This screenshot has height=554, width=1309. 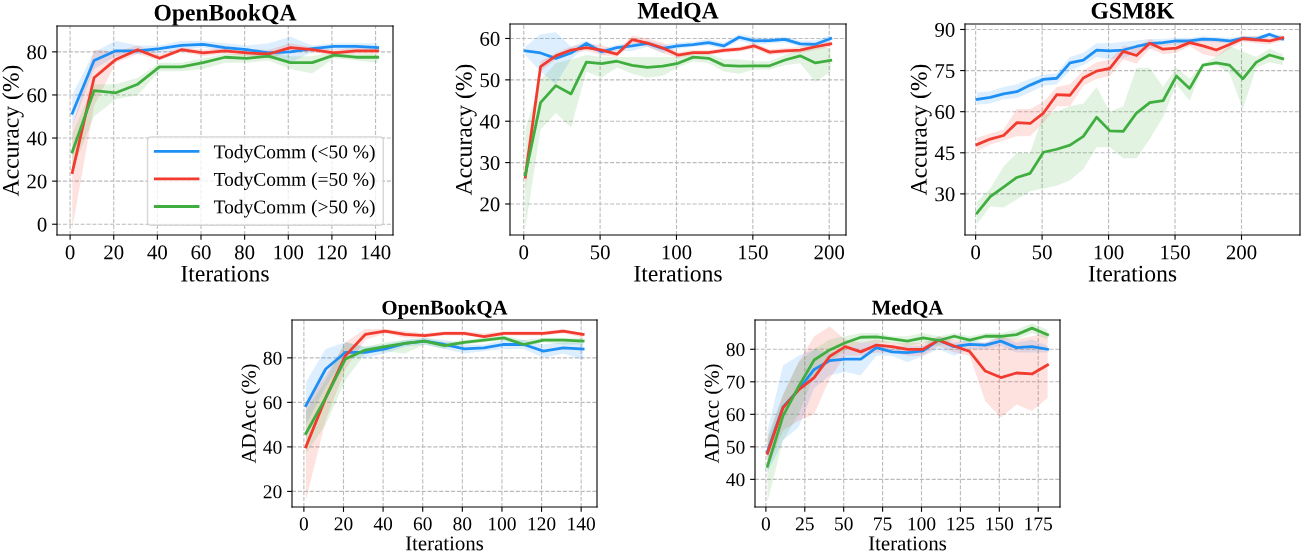 What do you see at coordinates (945, 71) in the screenshot?
I see `y-tick-label: 75` at bounding box center [945, 71].